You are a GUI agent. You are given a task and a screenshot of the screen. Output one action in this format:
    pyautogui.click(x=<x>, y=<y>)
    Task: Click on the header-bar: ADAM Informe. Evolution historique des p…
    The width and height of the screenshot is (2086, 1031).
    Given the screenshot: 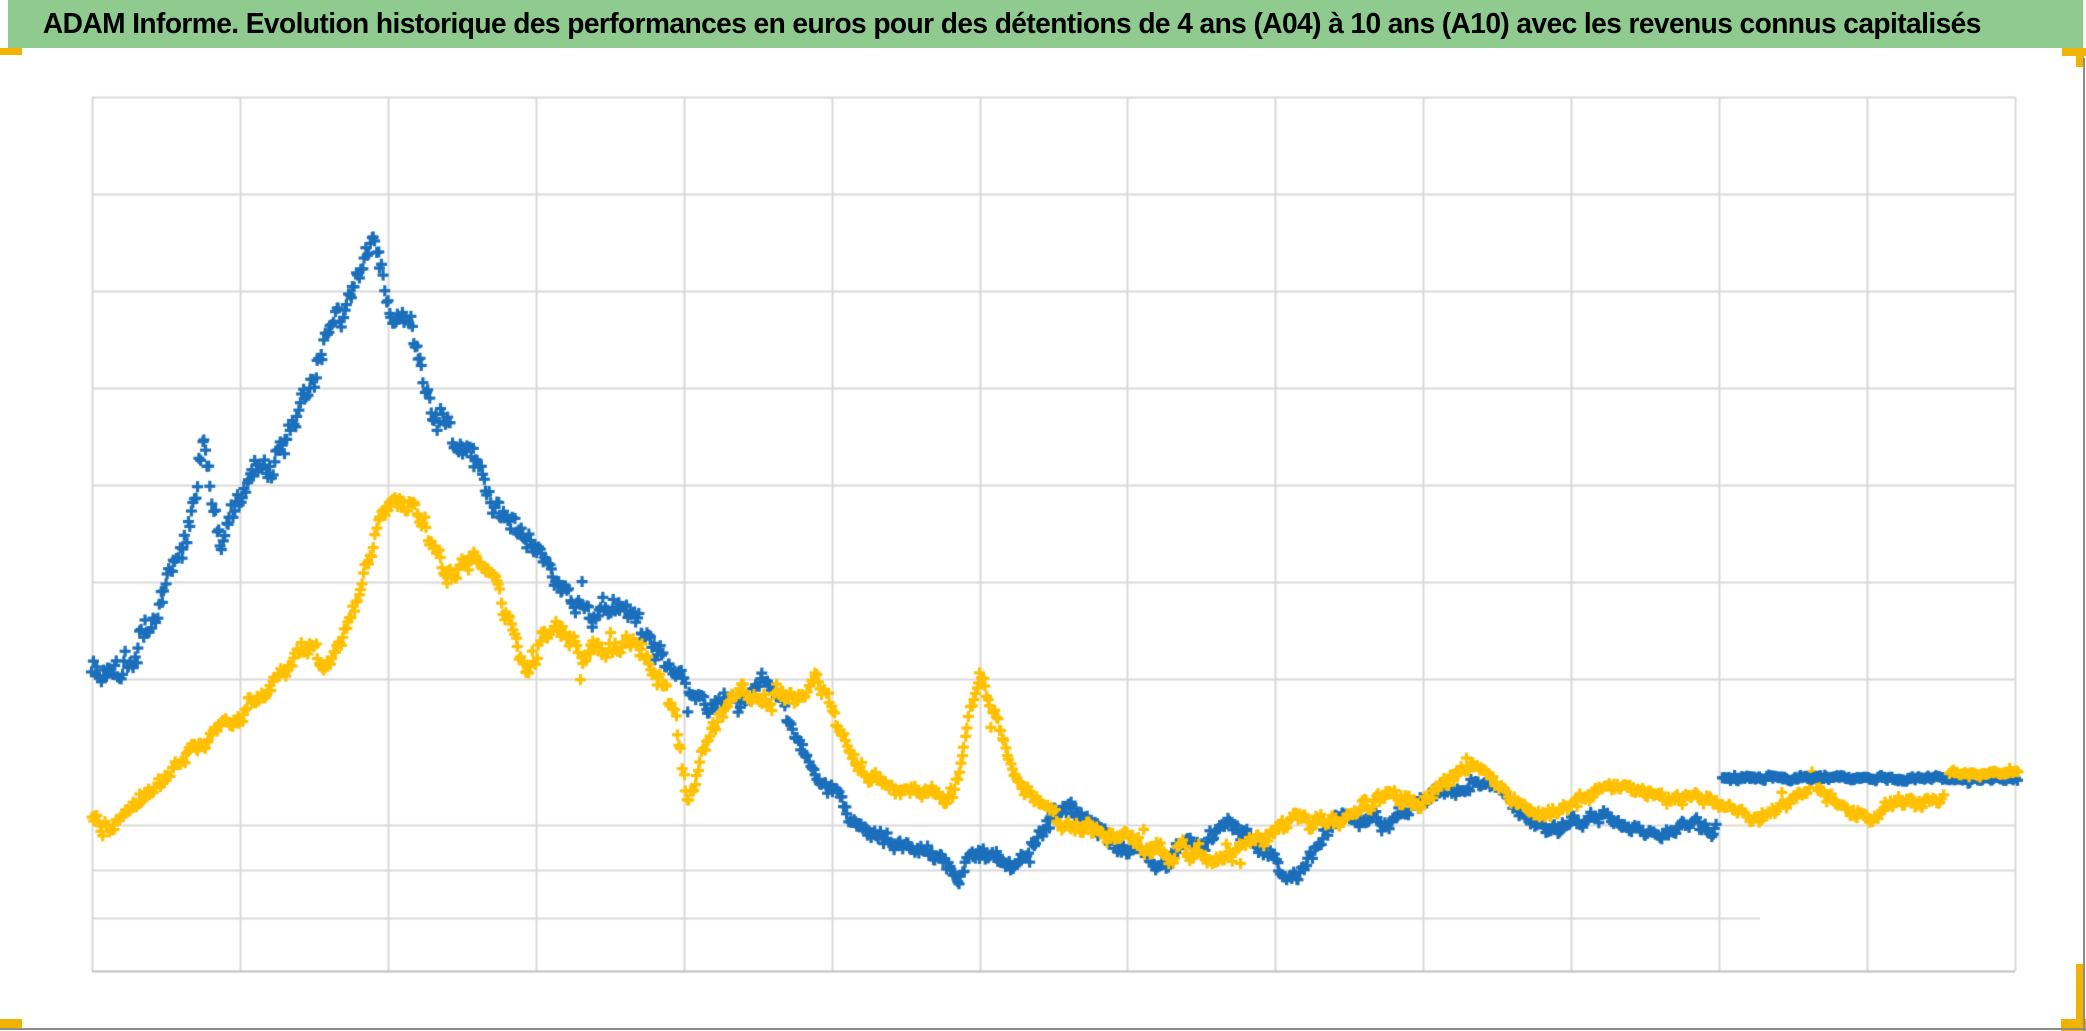 What is the action you would take?
    pyautogui.click(x=1045, y=24)
    